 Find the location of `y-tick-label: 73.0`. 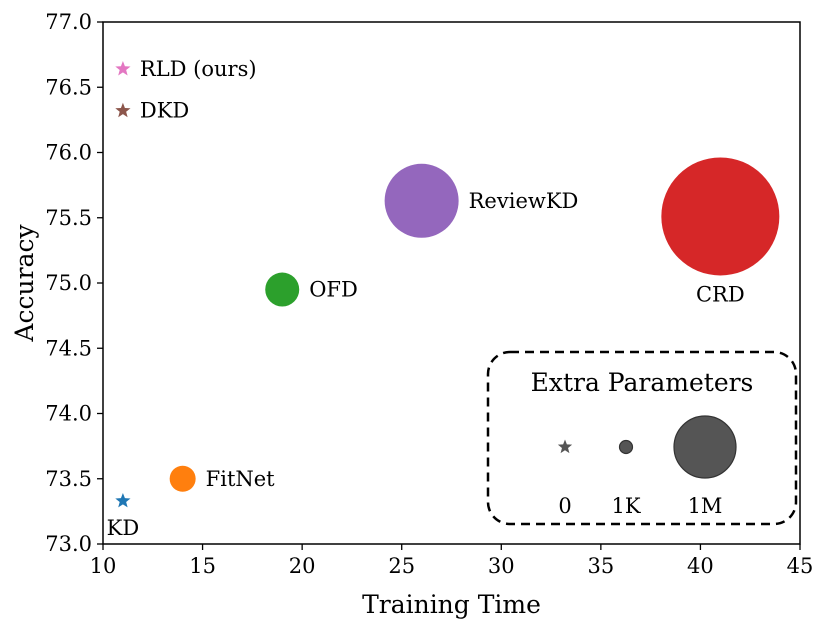

y-tick-label: 73.0 is located at coordinates (68, 544).